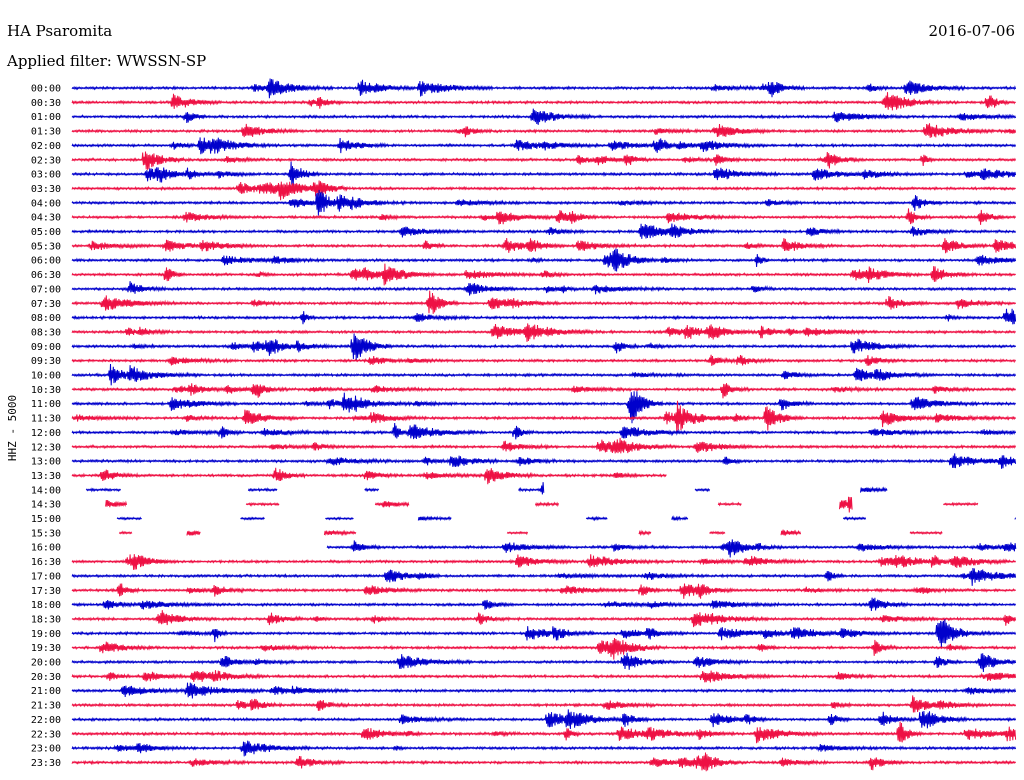  What do you see at coordinates (46, 462) in the screenshot?
I see `time-label: 13:00` at bounding box center [46, 462].